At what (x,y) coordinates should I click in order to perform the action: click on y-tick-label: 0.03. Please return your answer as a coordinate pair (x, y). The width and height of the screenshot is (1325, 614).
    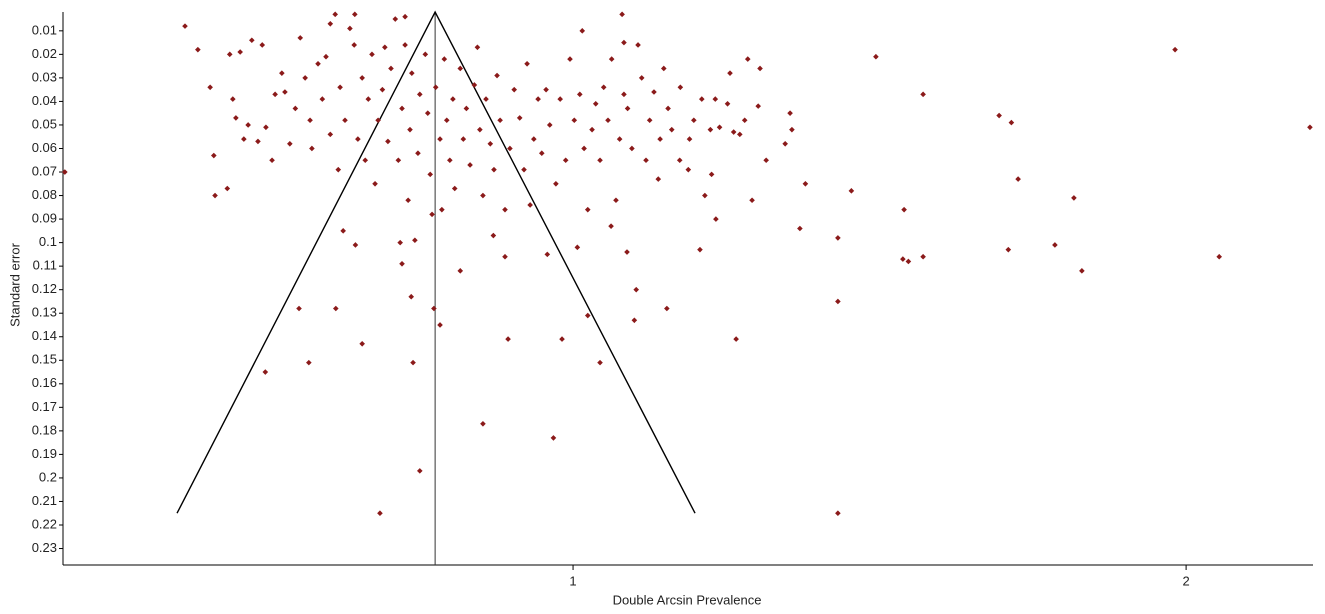
    Looking at the image, I should click on (44, 76).